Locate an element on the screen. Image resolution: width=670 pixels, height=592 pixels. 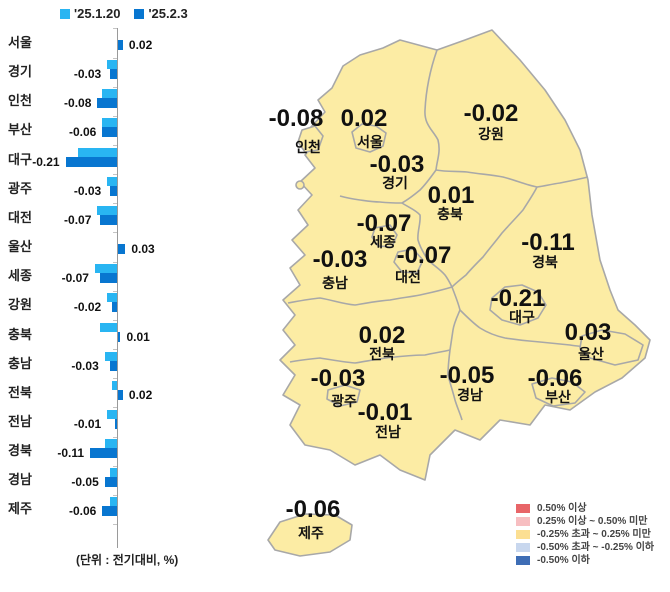
border-gyeonggi-south is located at coordinates (388, 186).